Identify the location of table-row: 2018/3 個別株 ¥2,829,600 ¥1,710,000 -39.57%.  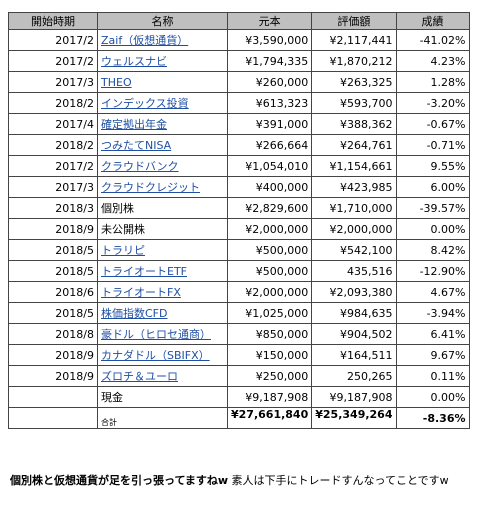
(239, 208).